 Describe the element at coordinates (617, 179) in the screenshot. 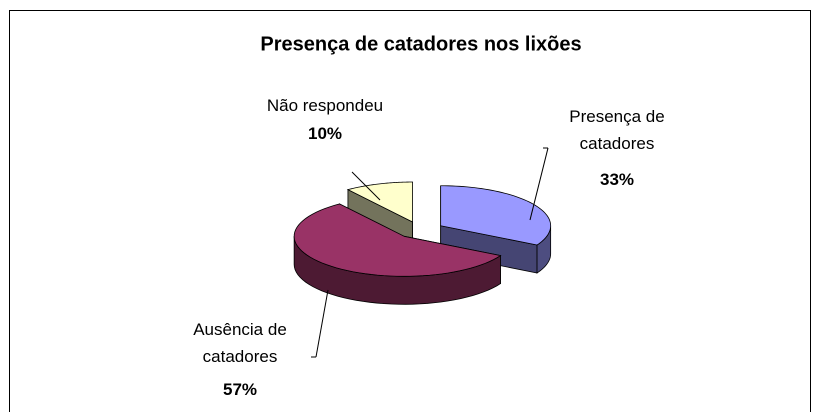

I see `value-label: 33%` at that location.